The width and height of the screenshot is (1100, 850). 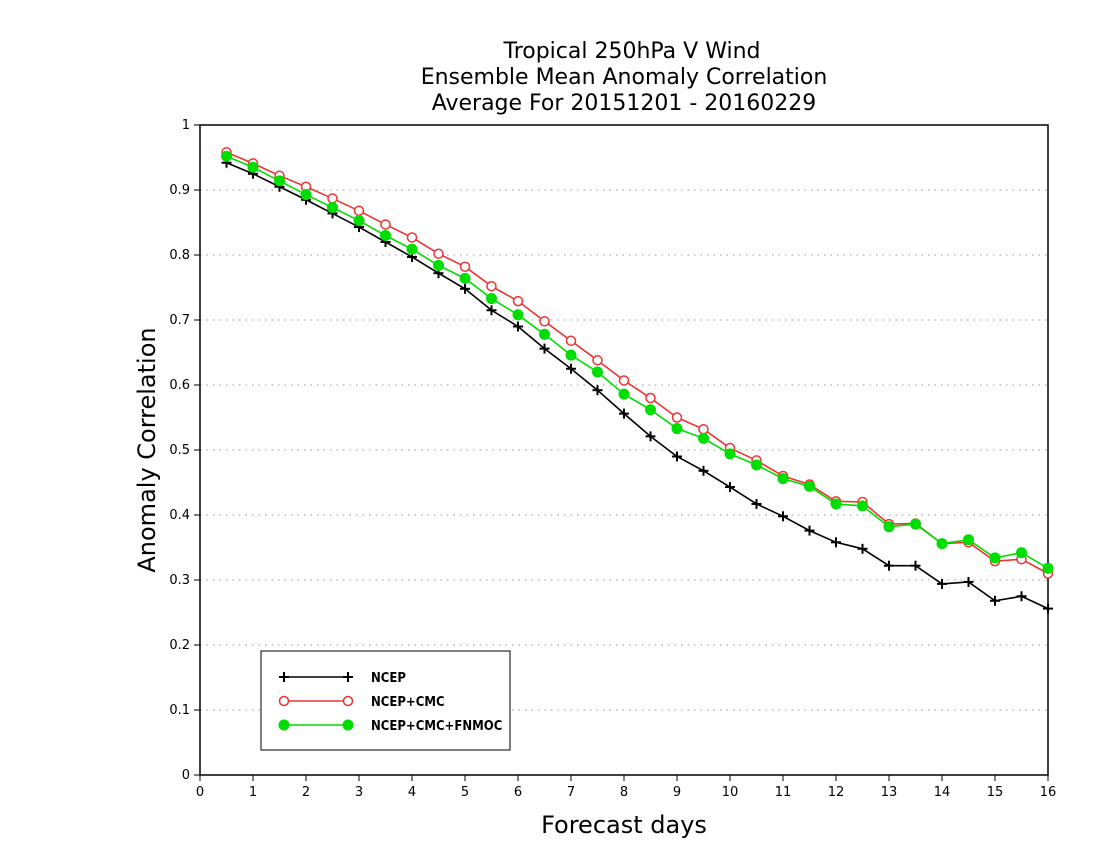 I want to click on x-tick-label: 5, so click(x=465, y=792).